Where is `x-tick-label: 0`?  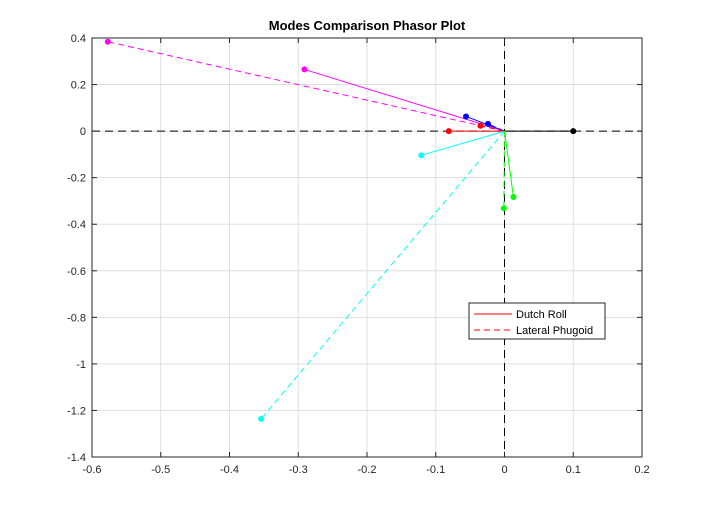 x-tick-label: 0 is located at coordinates (504, 470).